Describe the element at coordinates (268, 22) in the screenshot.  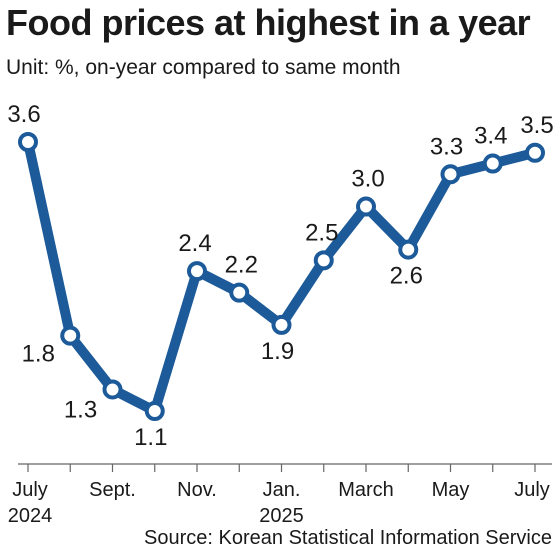
I see `chart-title: Food prices at highest in a year` at that location.